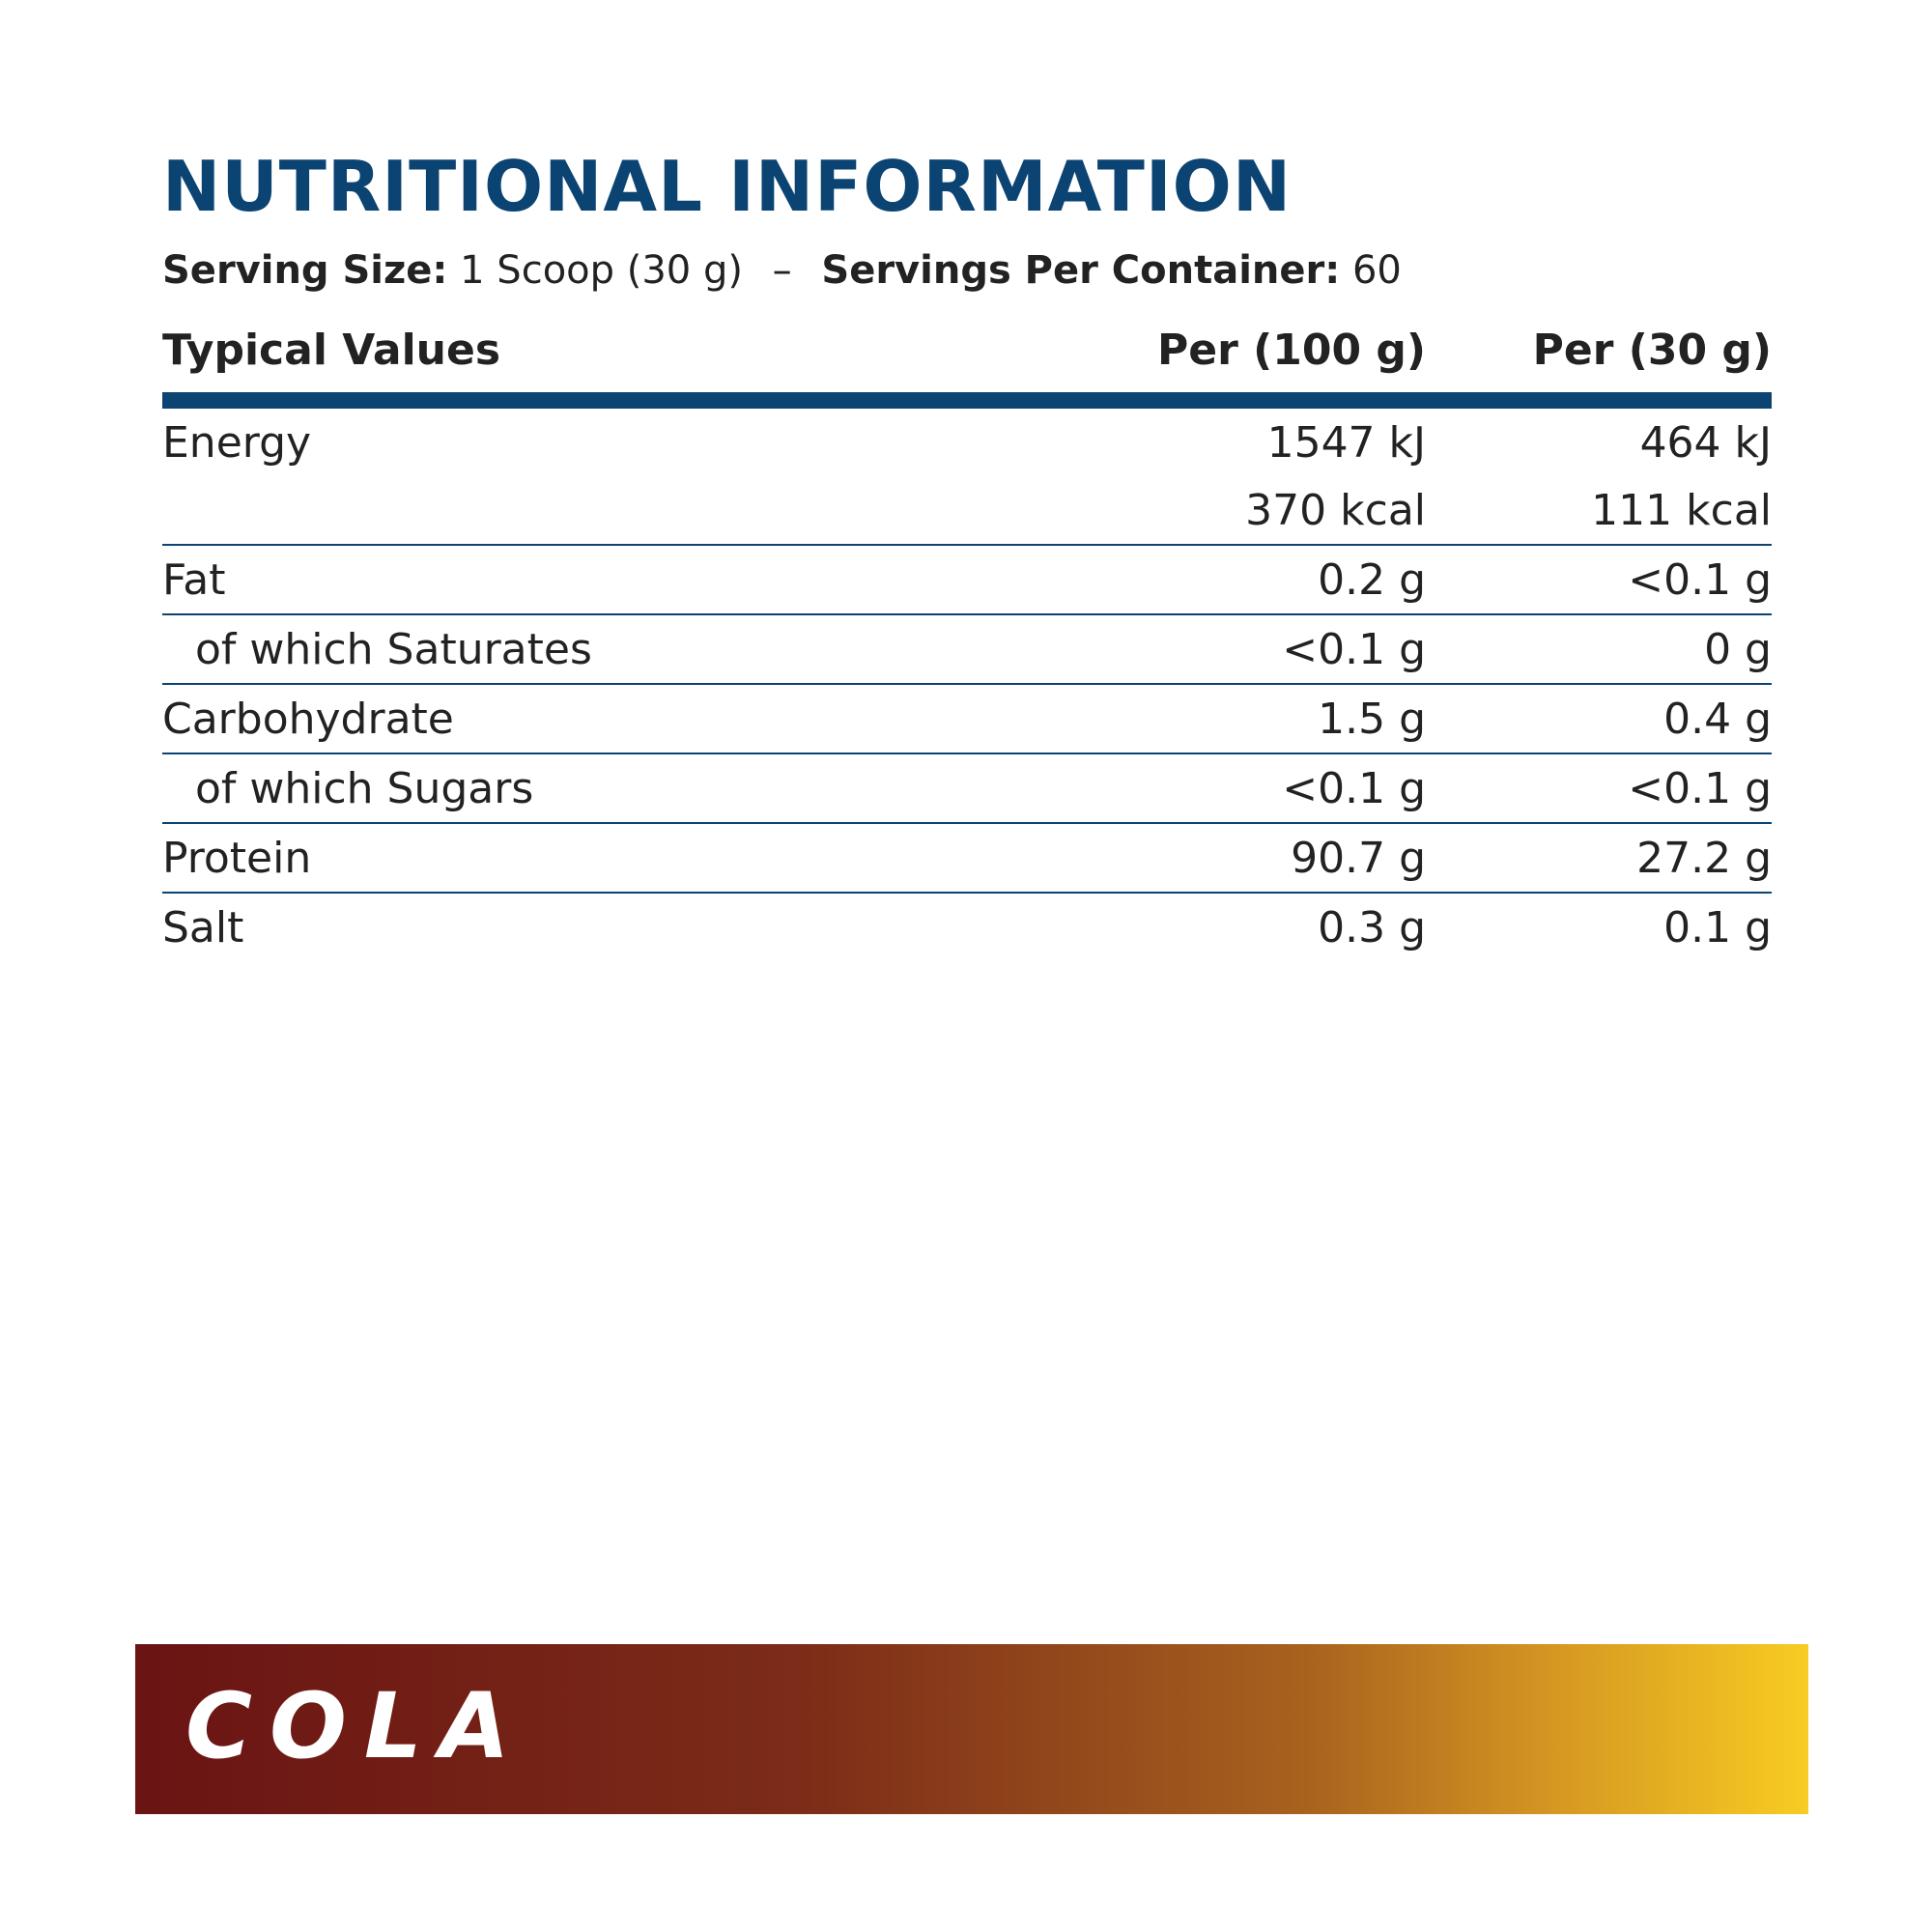  What do you see at coordinates (1081, 270) in the screenshot?
I see `servings-per-container-label: Servings Per Container:` at bounding box center [1081, 270].